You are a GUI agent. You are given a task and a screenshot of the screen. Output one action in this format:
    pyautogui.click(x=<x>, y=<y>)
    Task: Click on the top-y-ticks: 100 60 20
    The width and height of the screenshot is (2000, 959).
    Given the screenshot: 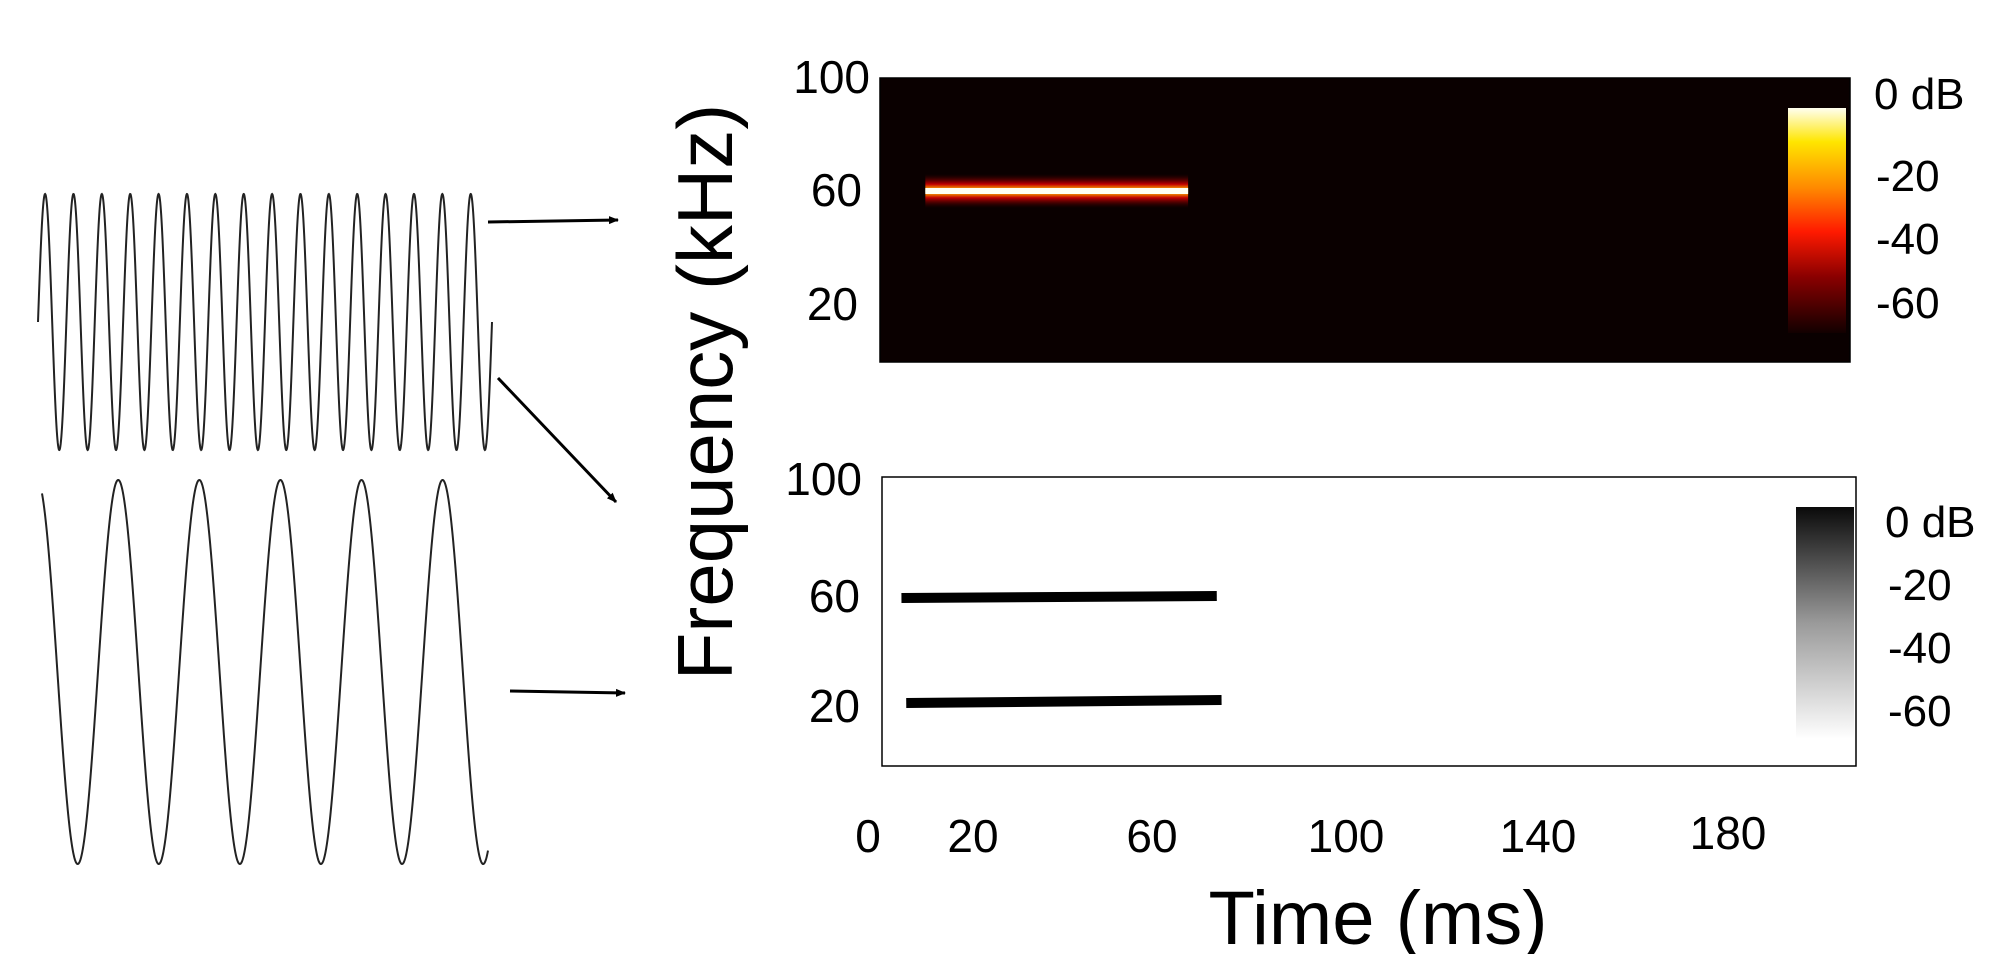 What is the action you would take?
    pyautogui.click(x=831, y=190)
    